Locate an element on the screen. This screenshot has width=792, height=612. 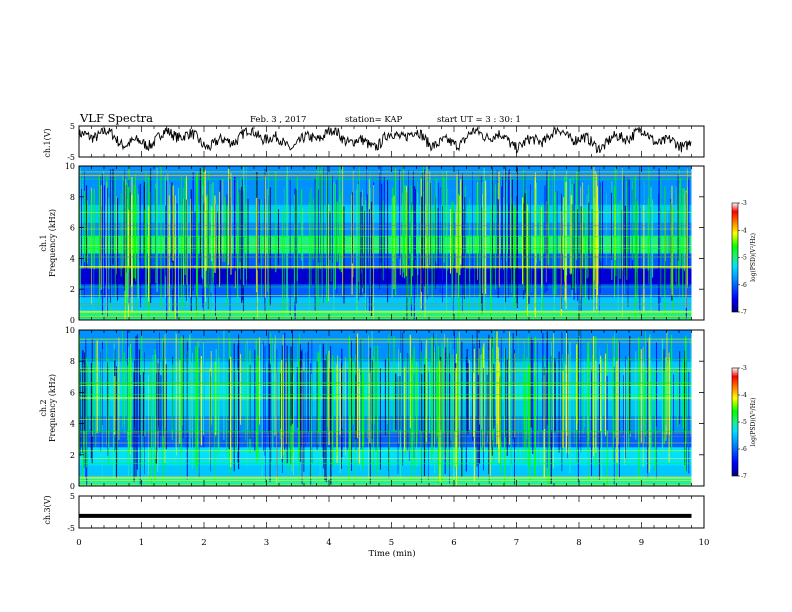
x-tick-labels: 0 1 2 3 4 5 6 7 8 9 10 is located at coordinates (392, 543).